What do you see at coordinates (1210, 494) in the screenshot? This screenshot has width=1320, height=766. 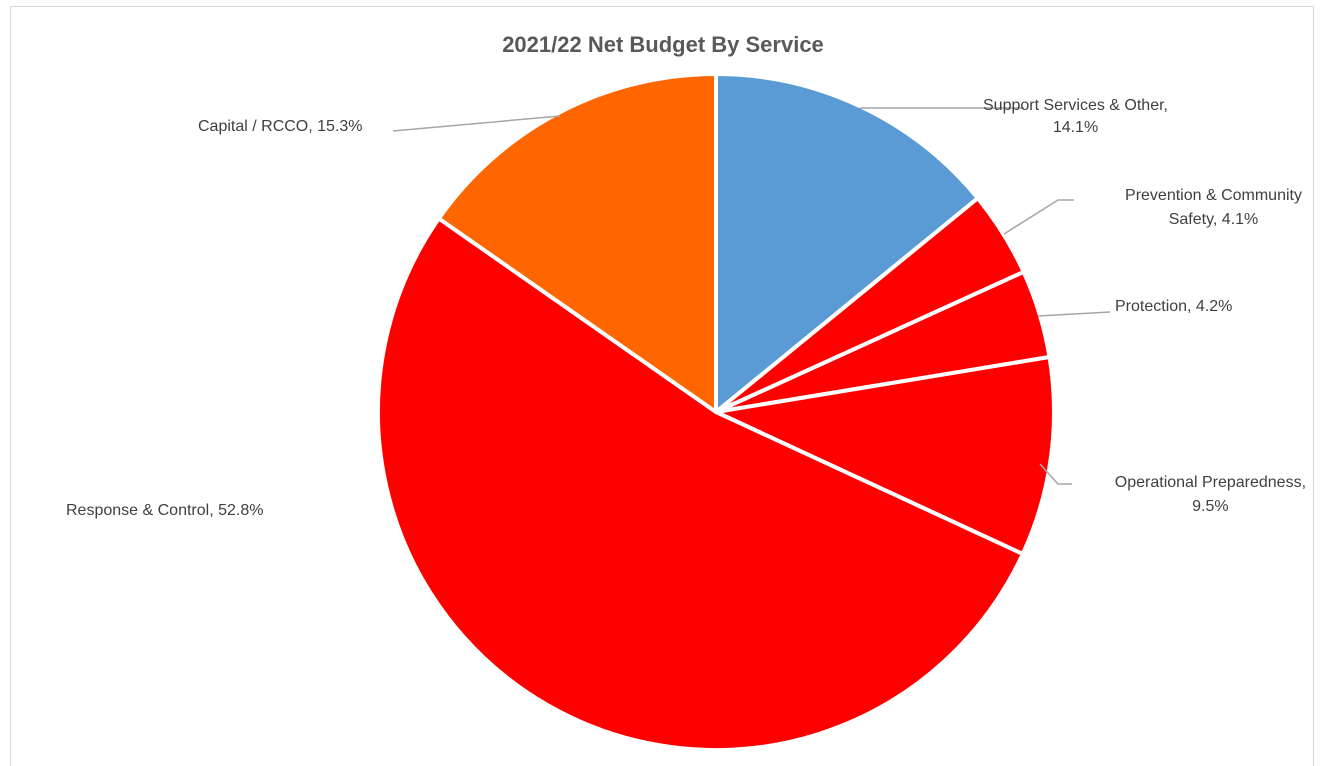 I see `data-label-operational-preparedness: Operational Preparedness, 9.5%` at bounding box center [1210, 494].